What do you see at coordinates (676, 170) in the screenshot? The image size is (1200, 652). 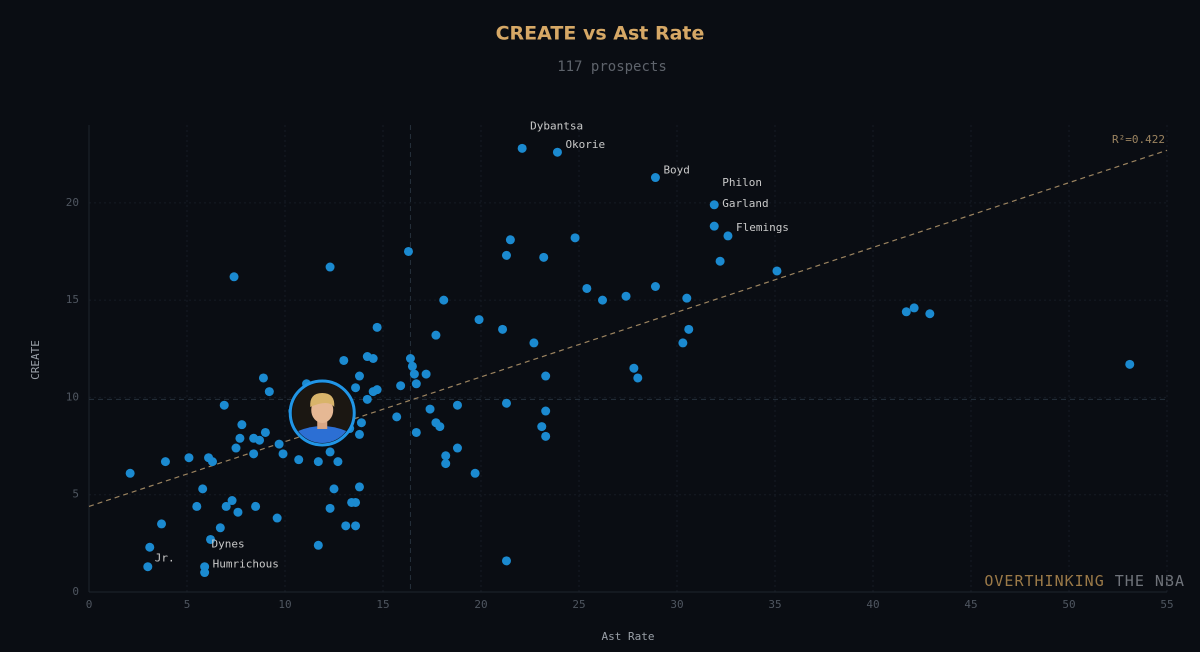 I see `point-label: Boyd` at bounding box center [676, 170].